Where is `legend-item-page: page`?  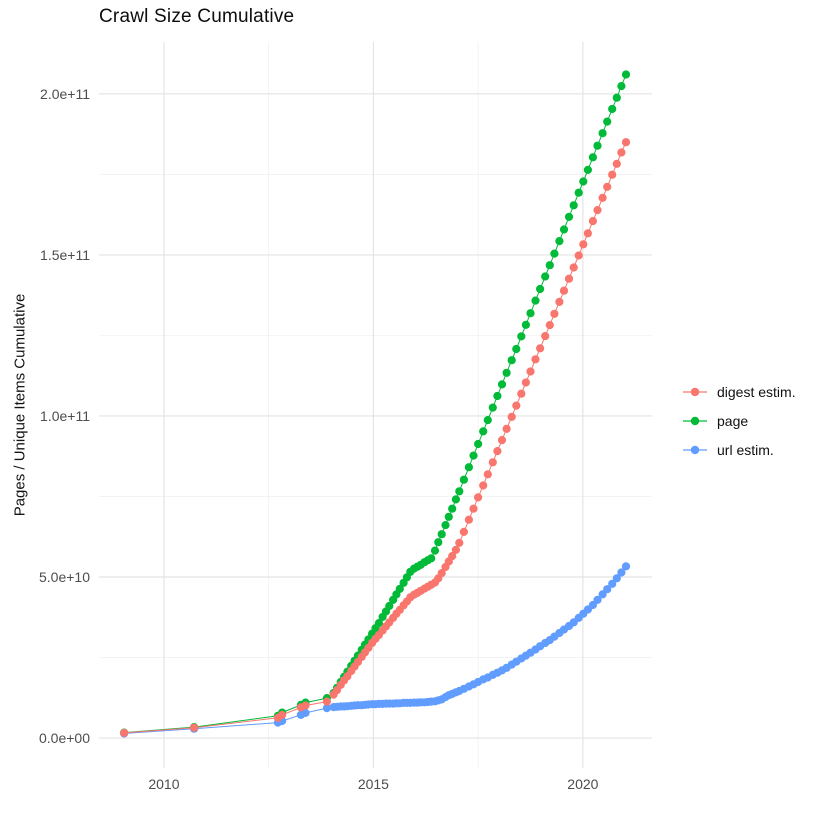
legend-item-page: page is located at coordinates (739, 421).